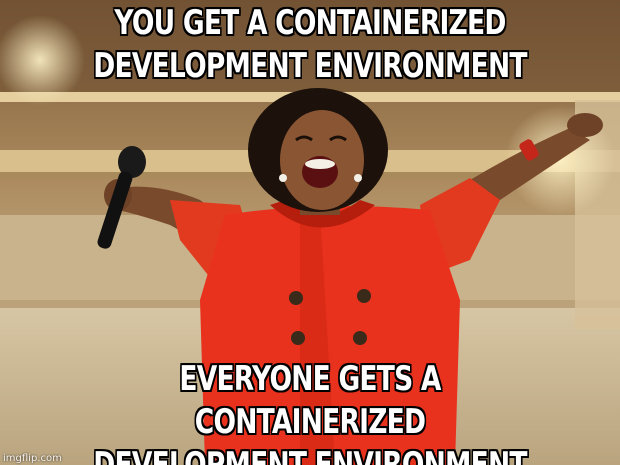 This screenshot has width=620, height=465. I want to click on caption-bottom-line-1: EVERYONE GETS A CONTAINERIZED, so click(310, 400).